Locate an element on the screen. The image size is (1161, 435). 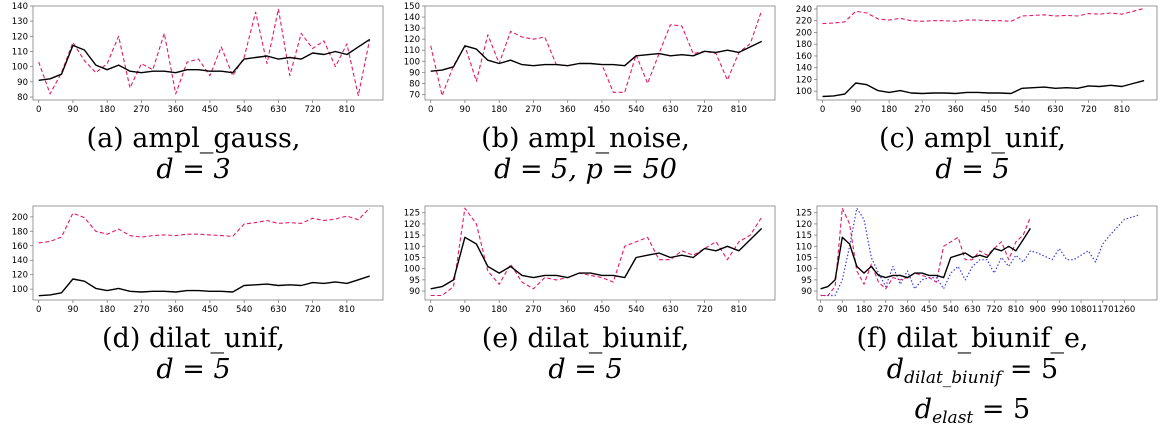
caption-b-line2: d = 5, p = 50 is located at coordinates (585, 169).